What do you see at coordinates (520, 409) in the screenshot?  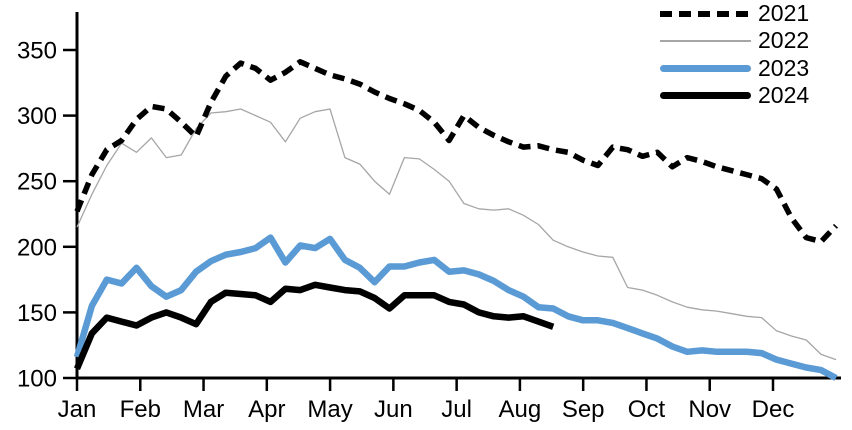 I see `x-axis-label-aug: Aug` at bounding box center [520, 409].